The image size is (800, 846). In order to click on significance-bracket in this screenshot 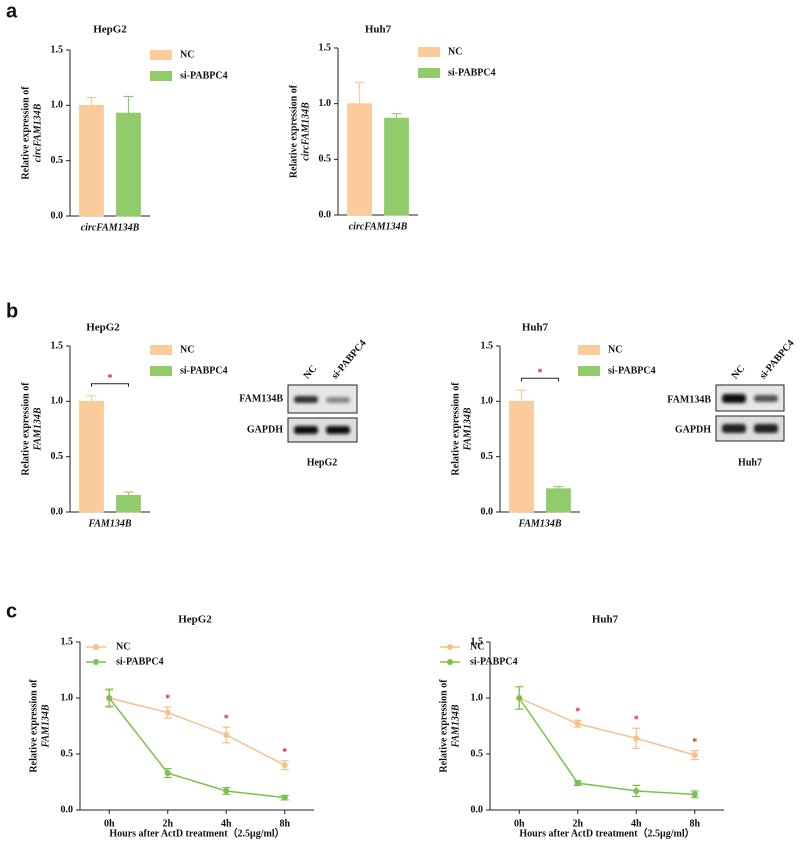, I will do `click(110, 385)`.